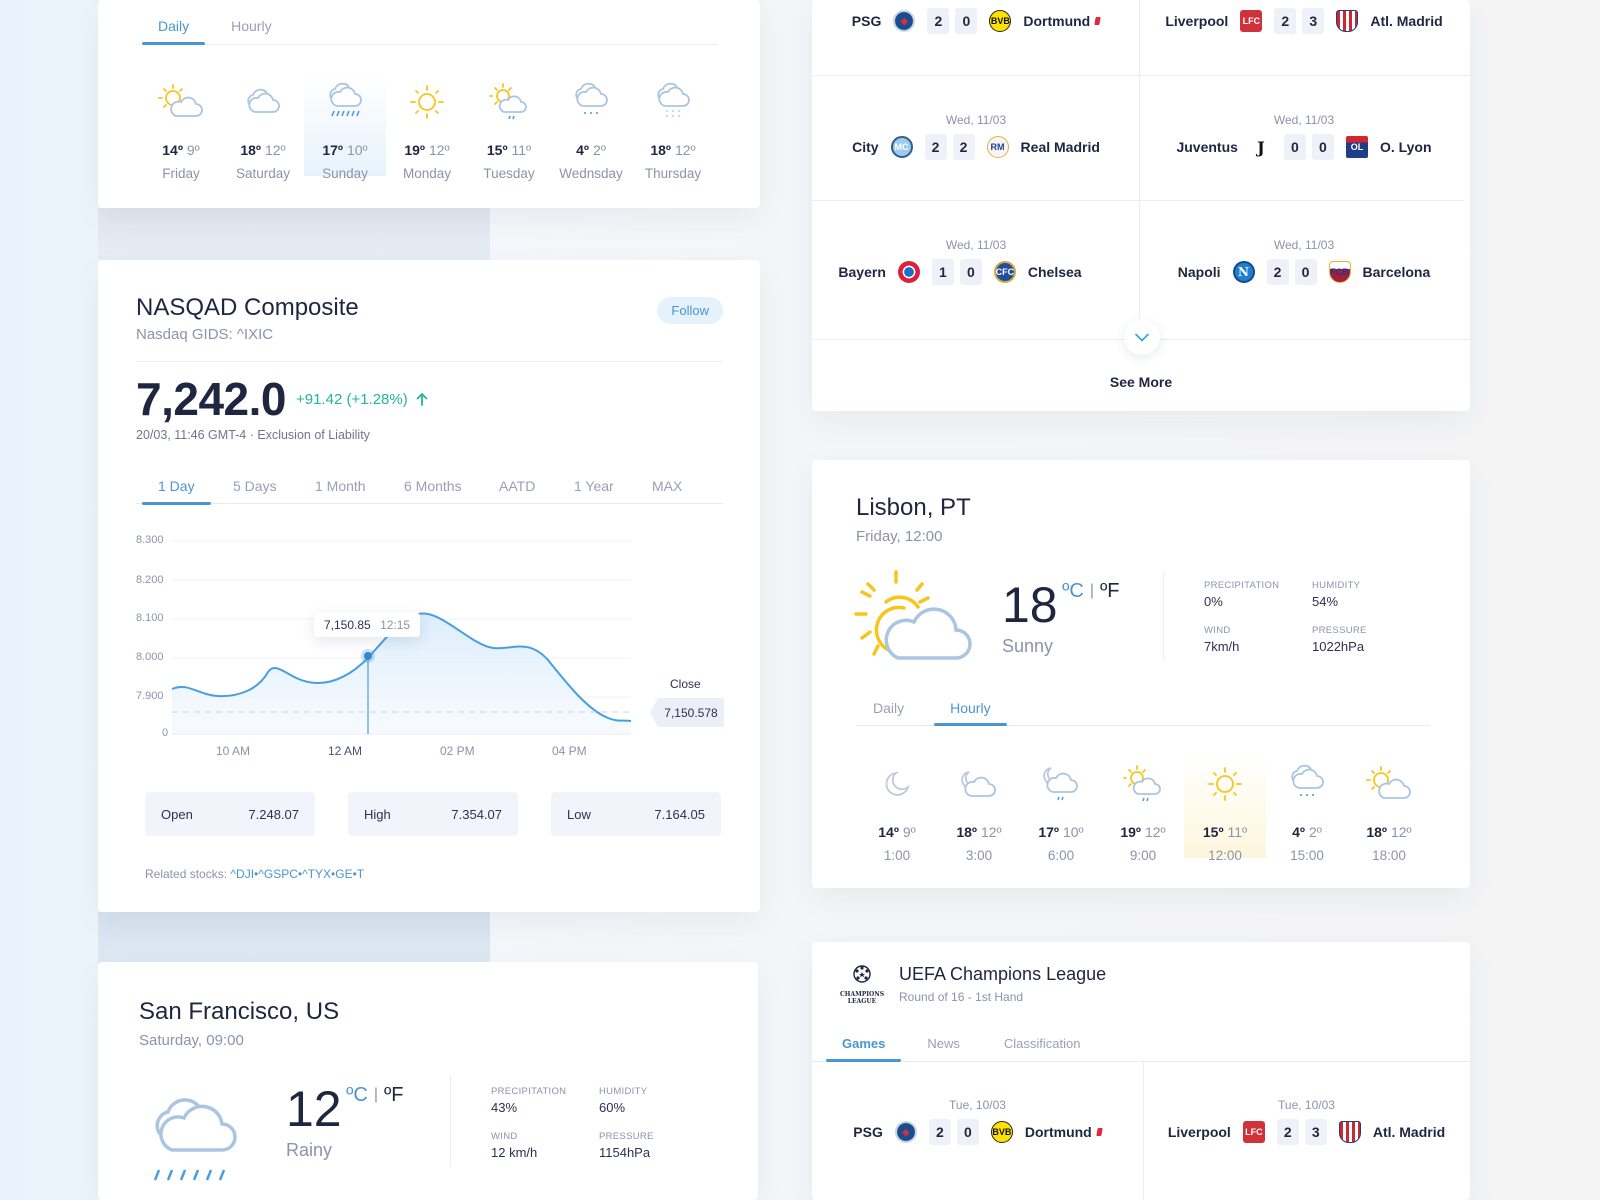 The height and width of the screenshot is (1200, 1600). What do you see at coordinates (1001, 1132) in the screenshot?
I see `dortmund-crest-icon: BVB` at bounding box center [1001, 1132].